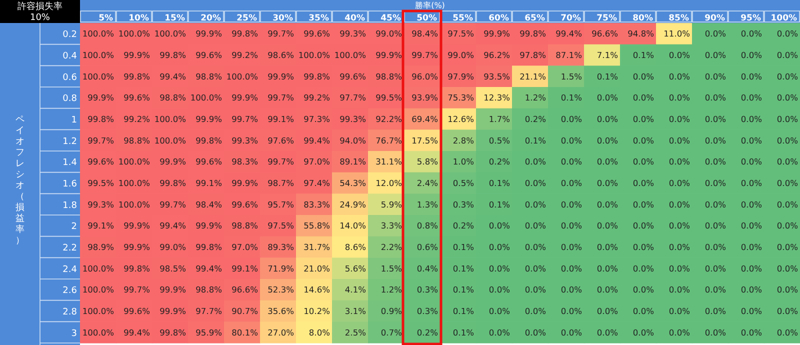  I want to click on data-label: 75.3%, so click(461, 97).